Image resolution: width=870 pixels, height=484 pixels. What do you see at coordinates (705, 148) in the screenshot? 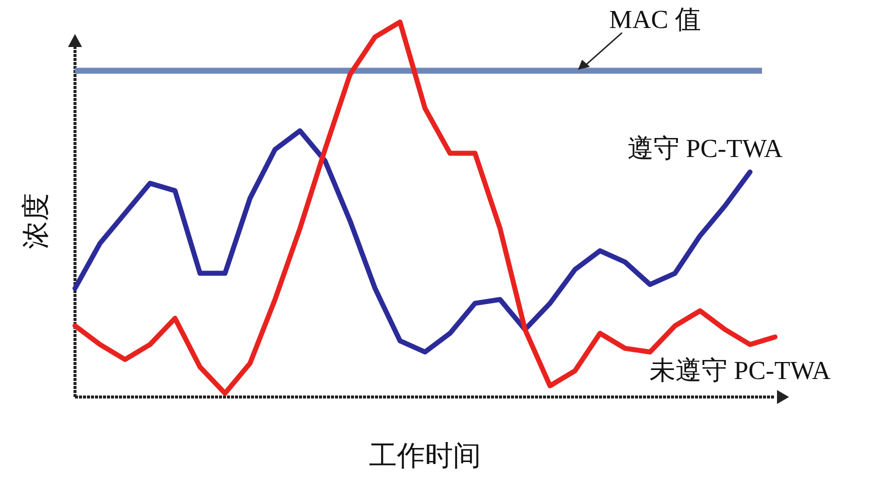
I see `series-label: 遵守 PC-TWA` at bounding box center [705, 148].